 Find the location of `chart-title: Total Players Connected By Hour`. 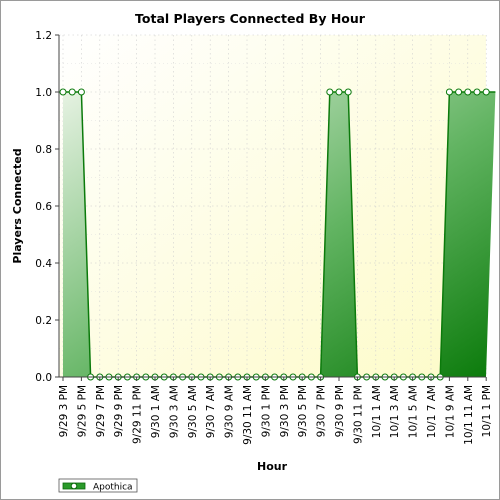

chart-title: Total Players Connected By Hour is located at coordinates (250, 18).